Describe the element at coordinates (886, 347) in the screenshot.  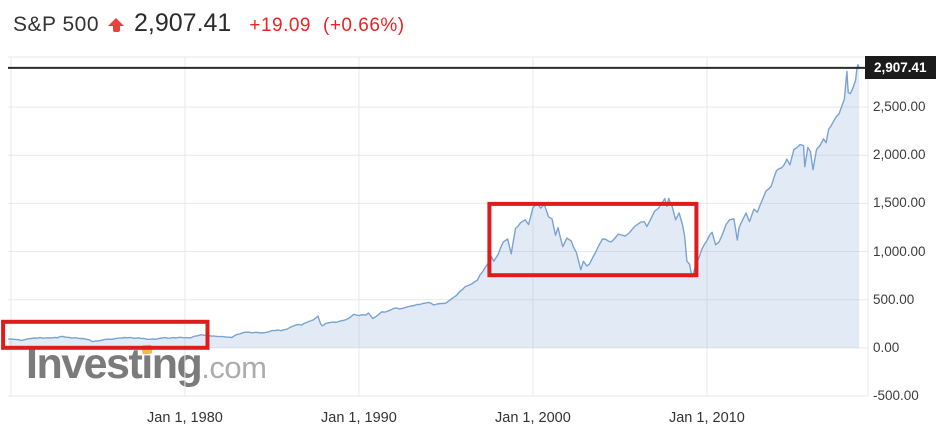
I see `y-axis-tick-label: 0.00` at that location.